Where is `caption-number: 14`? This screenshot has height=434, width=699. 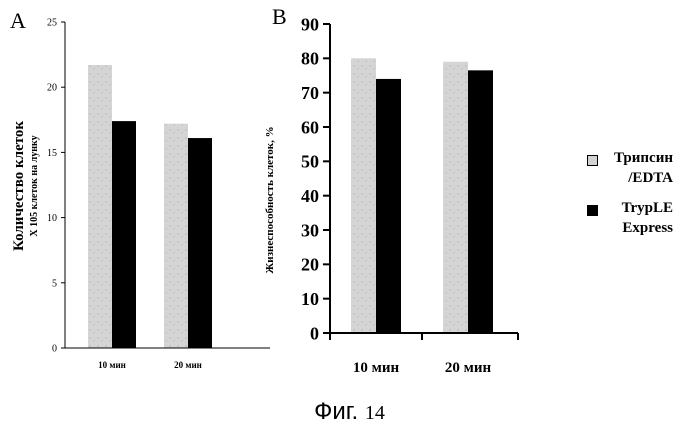 caption-number: 14 is located at coordinates (375, 413).